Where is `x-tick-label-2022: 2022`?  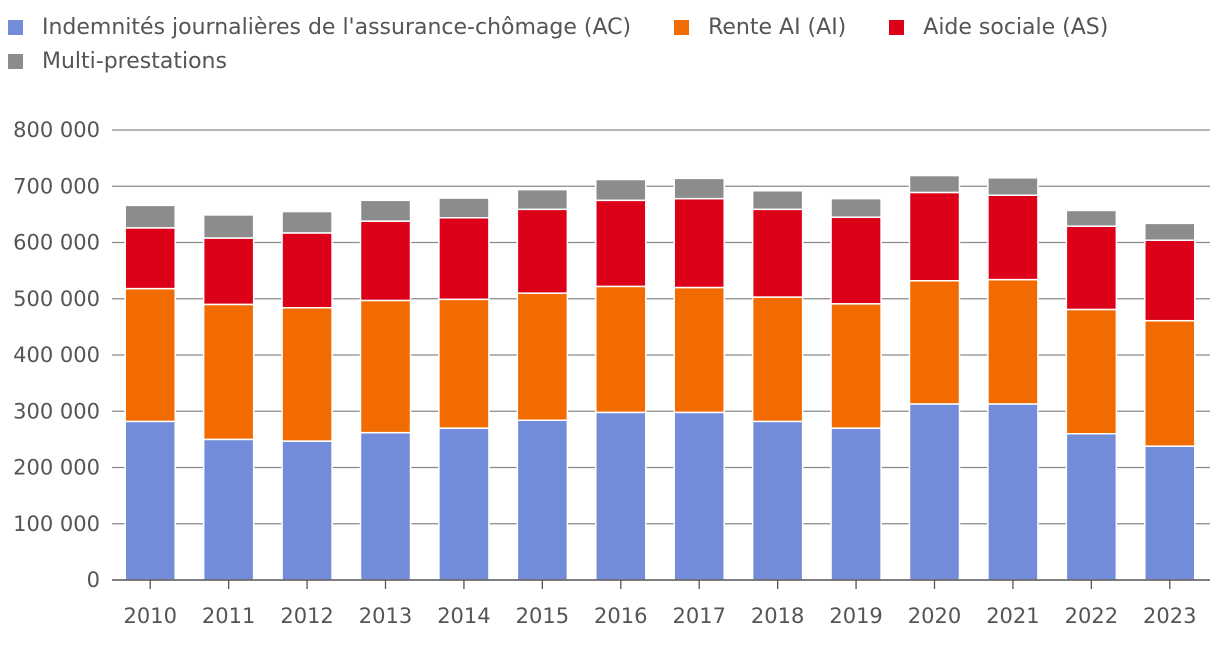
x-tick-label-2022: 2022 is located at coordinates (1091, 616).